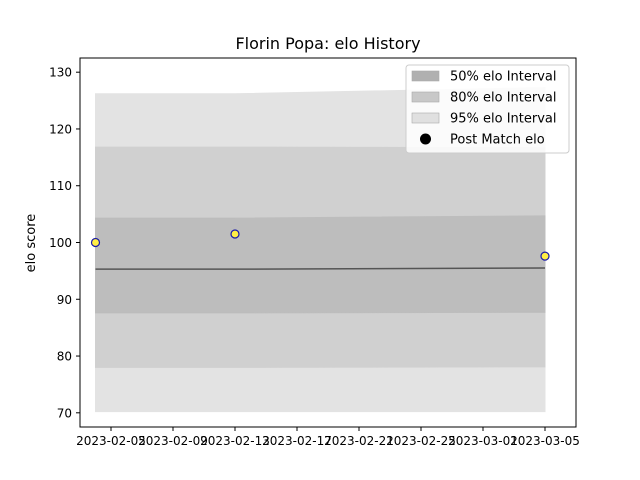  What do you see at coordinates (64, 357) in the screenshot?
I see `y-tick-label: 80` at bounding box center [64, 357].